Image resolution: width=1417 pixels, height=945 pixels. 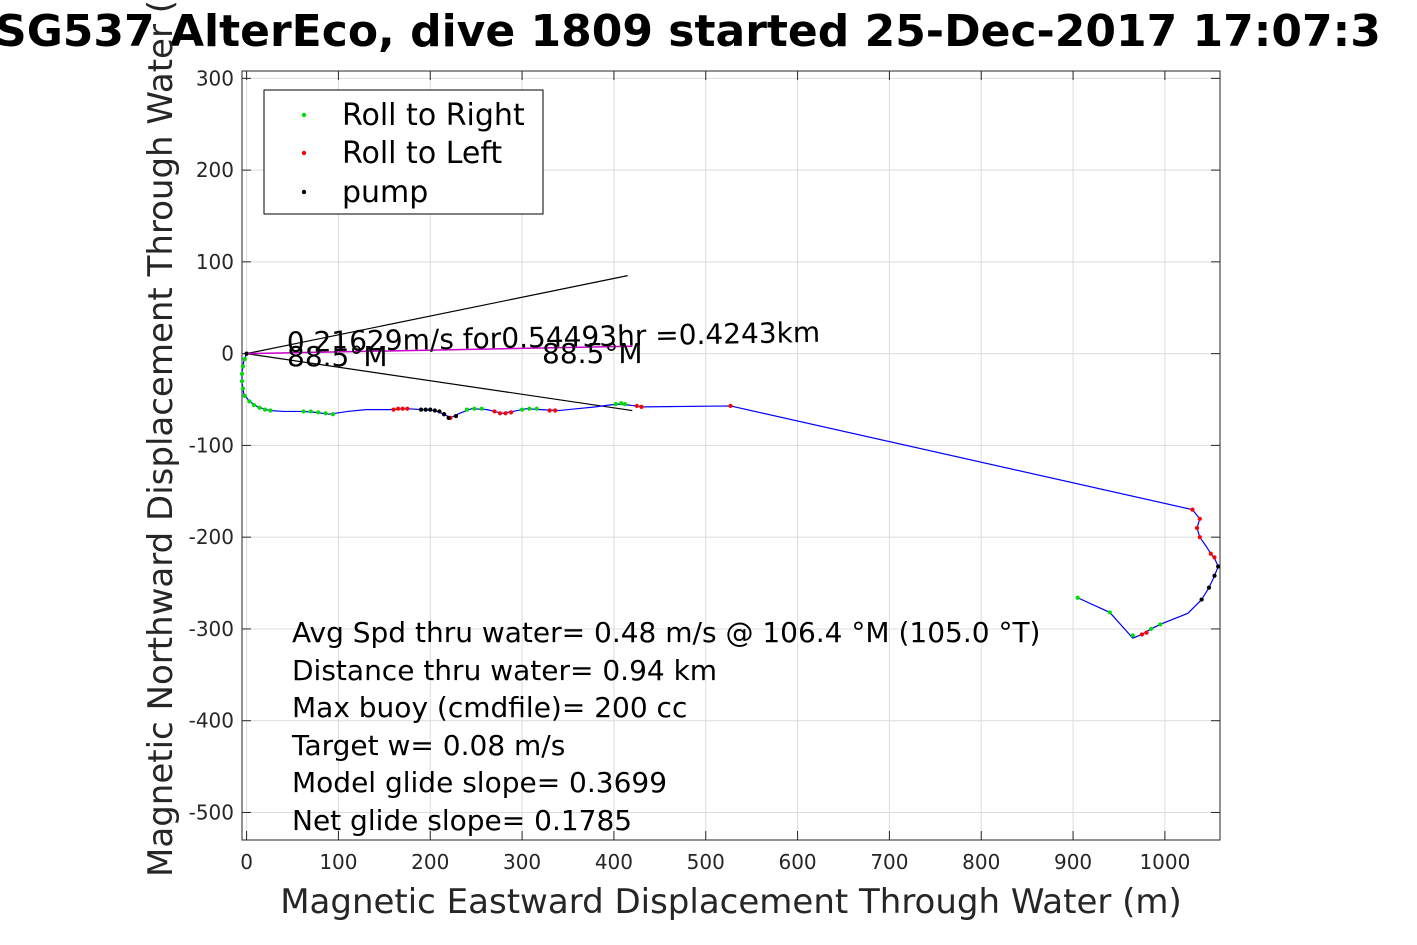 What do you see at coordinates (981, 862) in the screenshot?
I see `x-tick-label: 800` at bounding box center [981, 862].